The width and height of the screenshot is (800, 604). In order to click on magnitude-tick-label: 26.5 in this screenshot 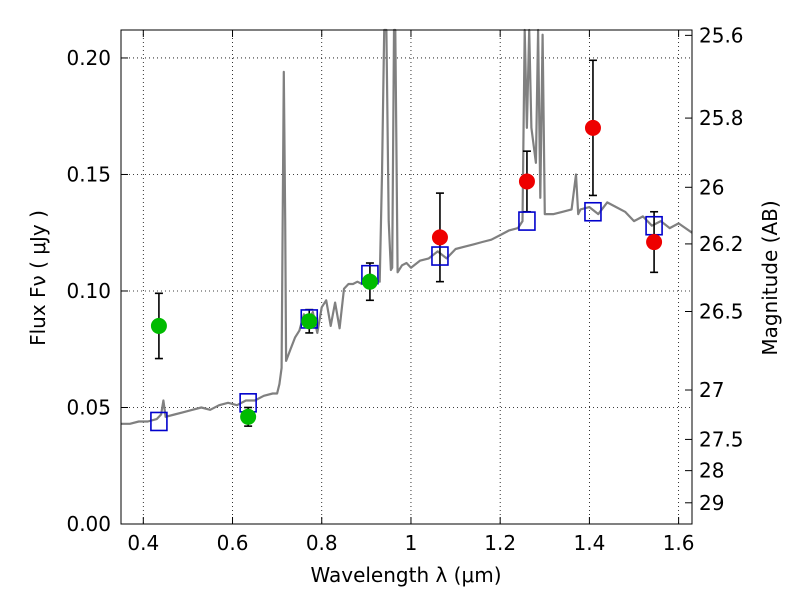, I will do `click(721, 311)`.